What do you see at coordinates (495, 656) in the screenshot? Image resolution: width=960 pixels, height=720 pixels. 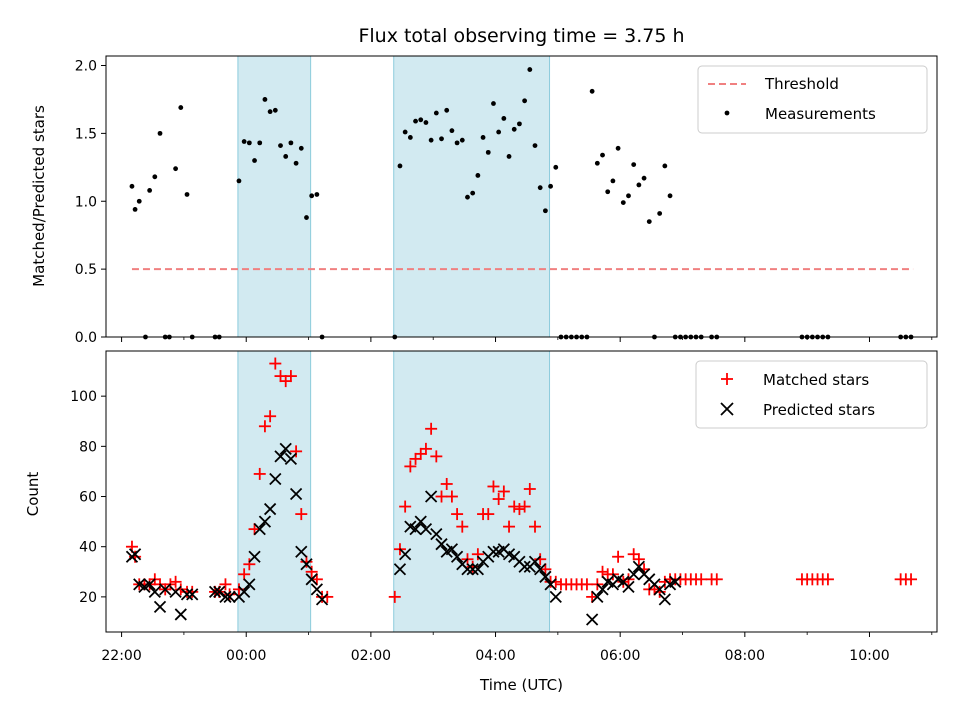 I see `x-tick-label: 04:00` at bounding box center [495, 656].